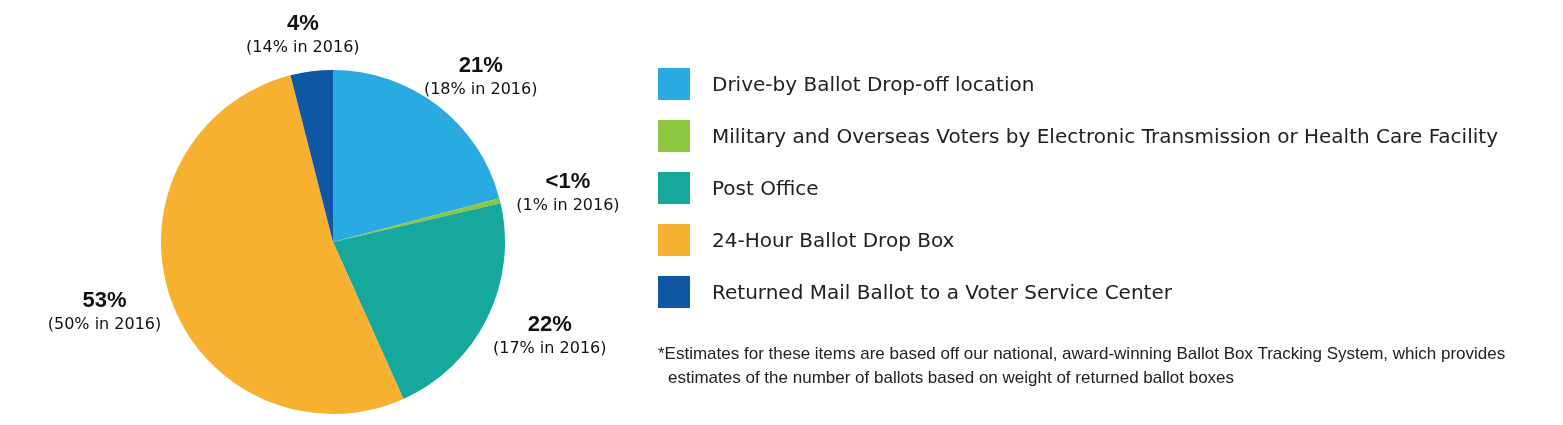 This screenshot has width=1563, height=425. Describe the element at coordinates (568, 204) in the screenshot. I see `text: (1% in 2016)` at that location.